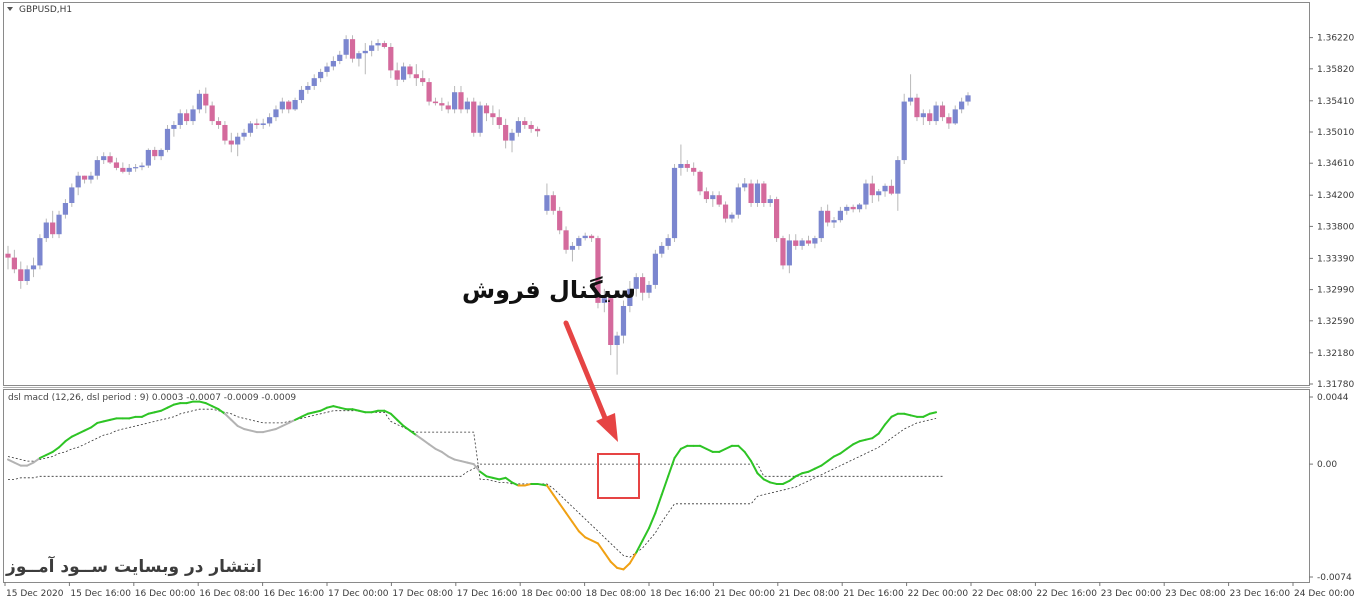  What do you see at coordinates (1335, 196) in the screenshot?
I see `price-tick-label: 1.34200` at bounding box center [1335, 196].